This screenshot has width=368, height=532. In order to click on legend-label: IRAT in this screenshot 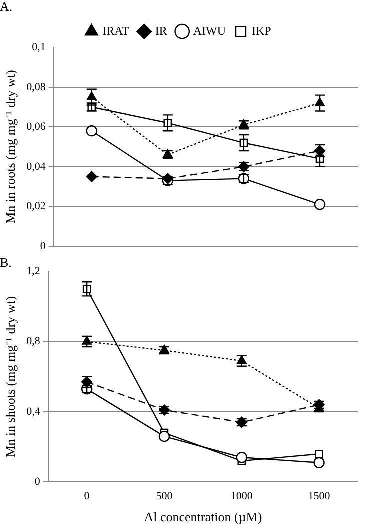, I will do `click(116, 31)`.